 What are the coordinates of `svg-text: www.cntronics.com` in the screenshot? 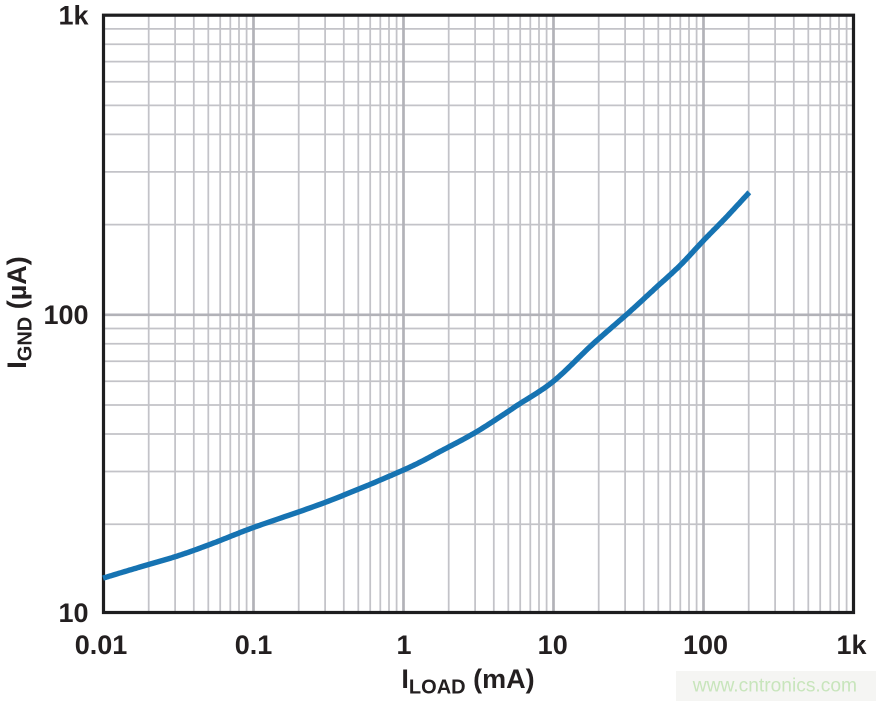 It's located at (774, 686).